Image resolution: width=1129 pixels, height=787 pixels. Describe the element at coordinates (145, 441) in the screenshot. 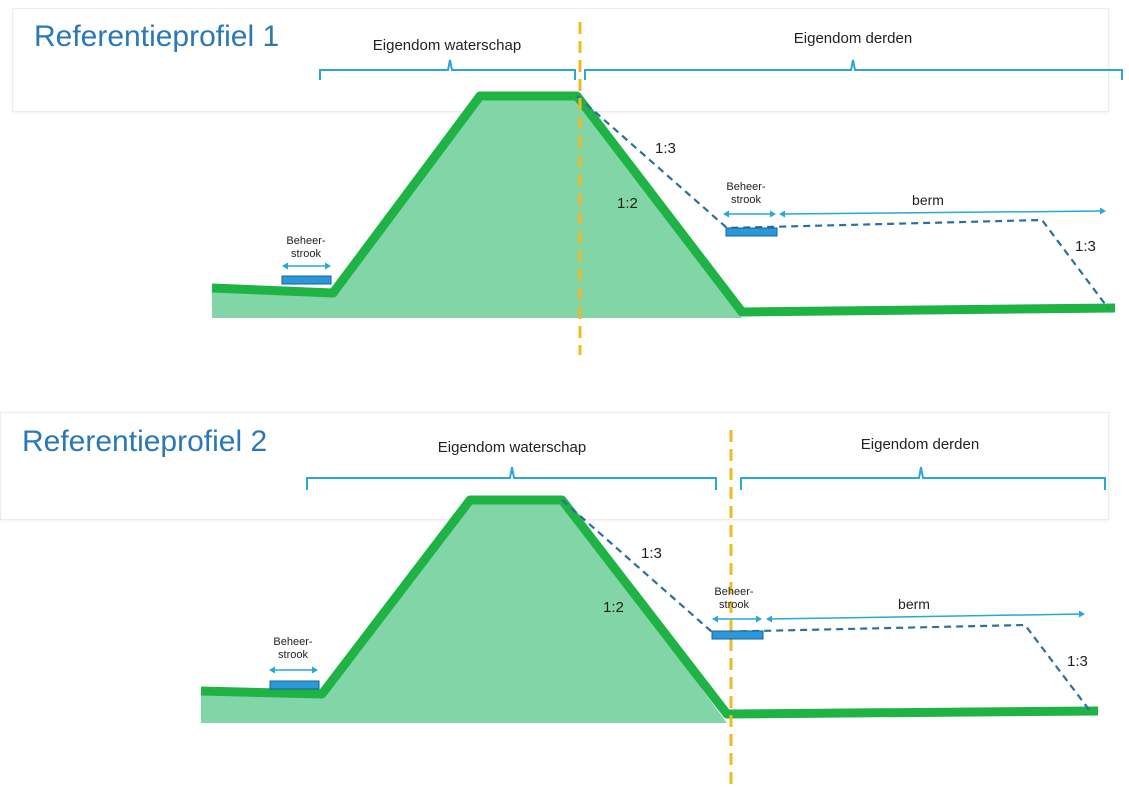

I see `profile-title: Referentieprofiel 2` at that location.